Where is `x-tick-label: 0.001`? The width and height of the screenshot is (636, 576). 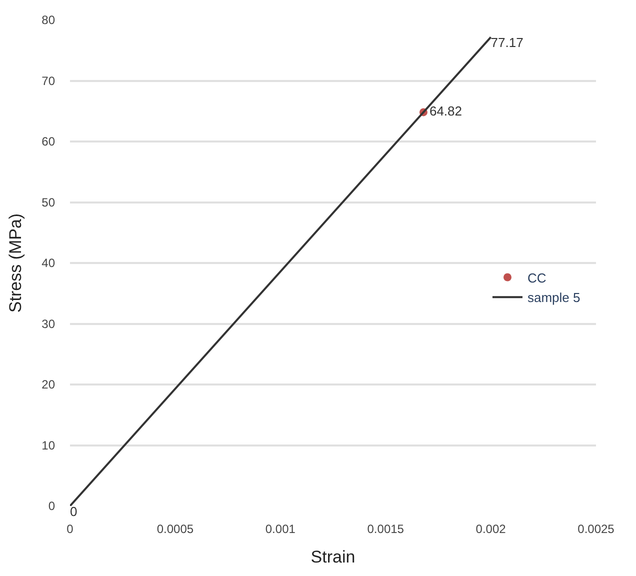 x-tick-label: 0.001 is located at coordinates (280, 529).